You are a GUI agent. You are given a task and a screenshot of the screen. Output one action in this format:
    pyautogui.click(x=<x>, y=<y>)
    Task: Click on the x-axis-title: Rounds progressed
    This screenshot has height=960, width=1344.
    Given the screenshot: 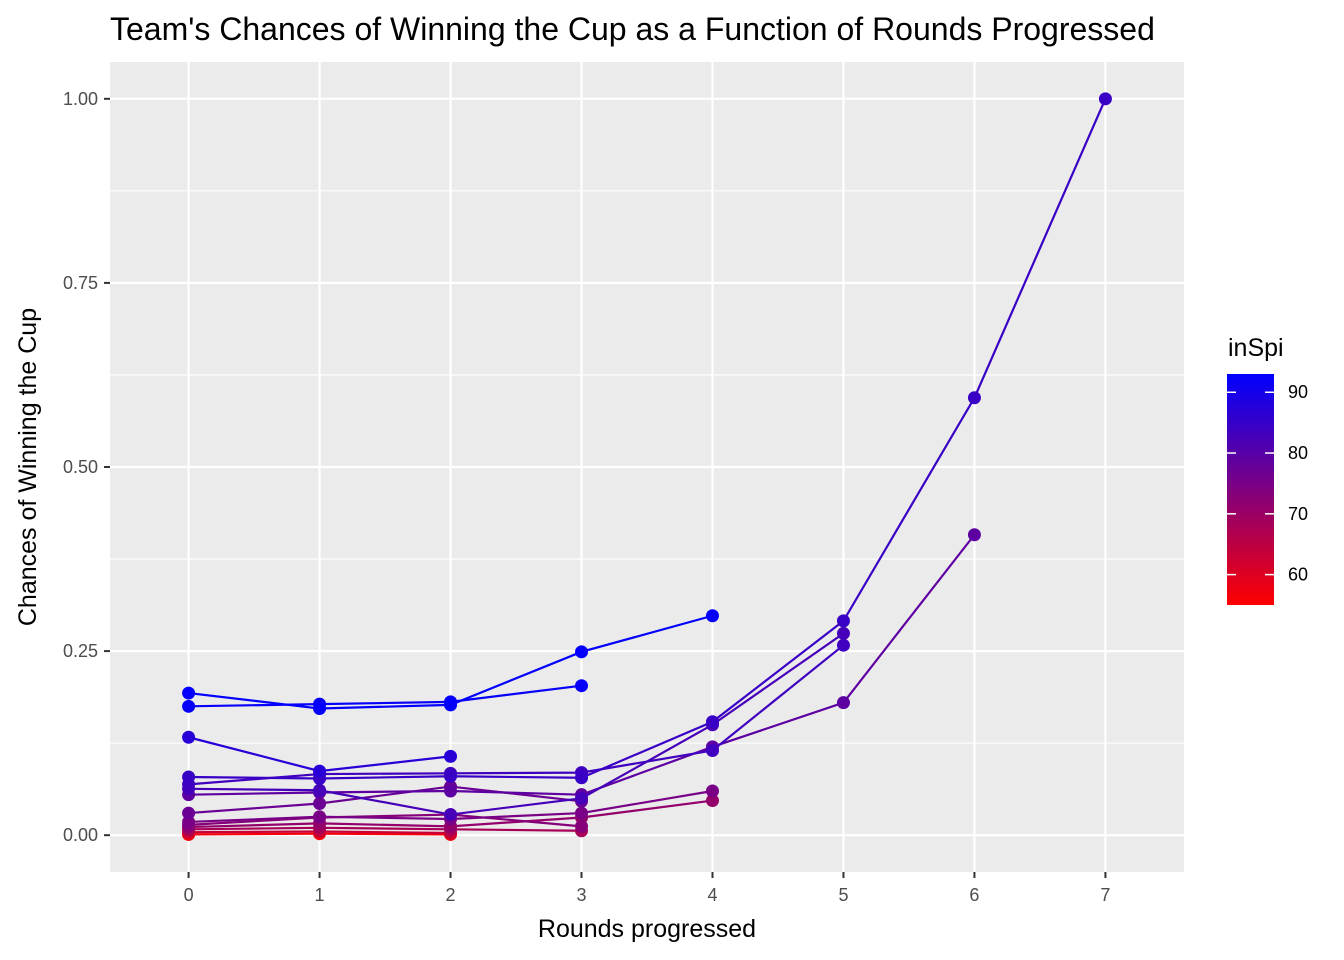 What is the action you would take?
    pyautogui.click(x=647, y=929)
    